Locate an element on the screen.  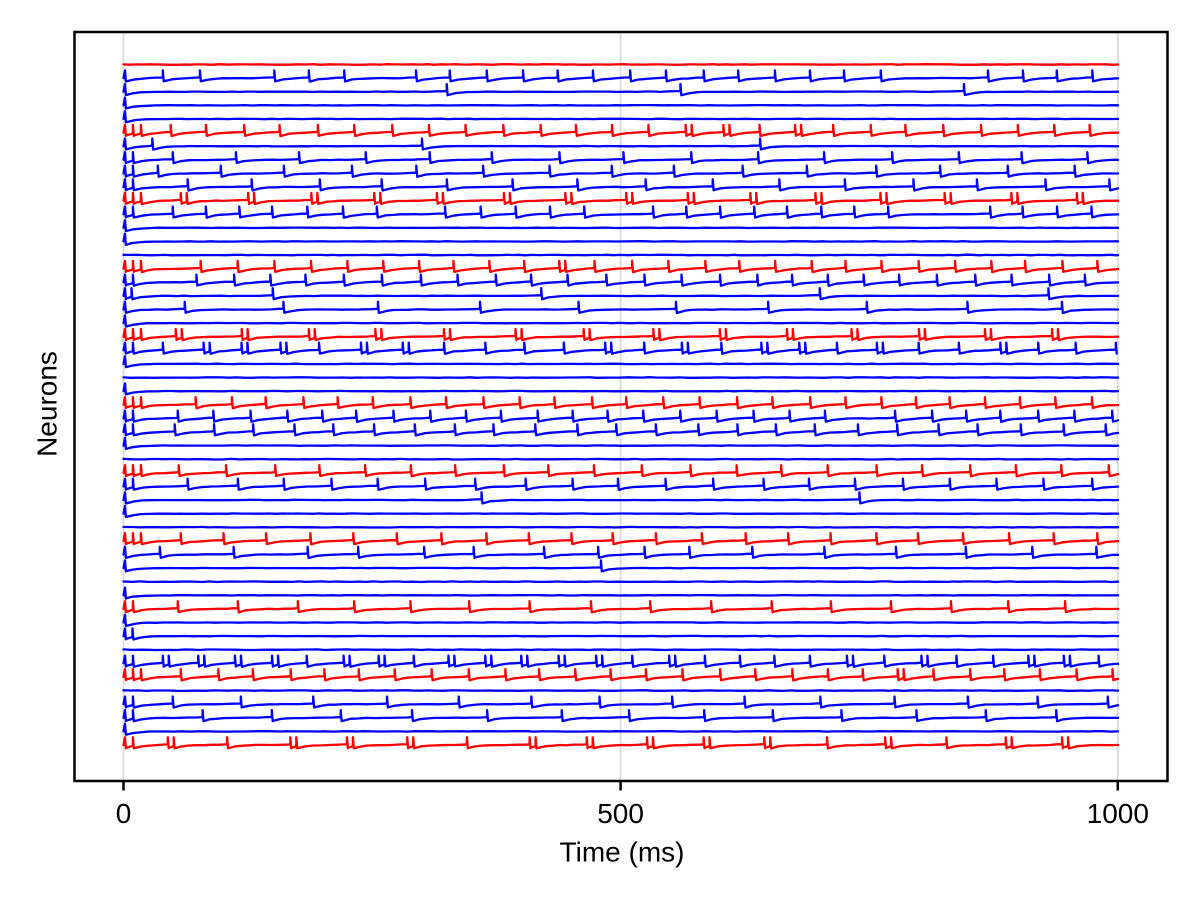
svg-text: 500 is located at coordinates (620, 813).